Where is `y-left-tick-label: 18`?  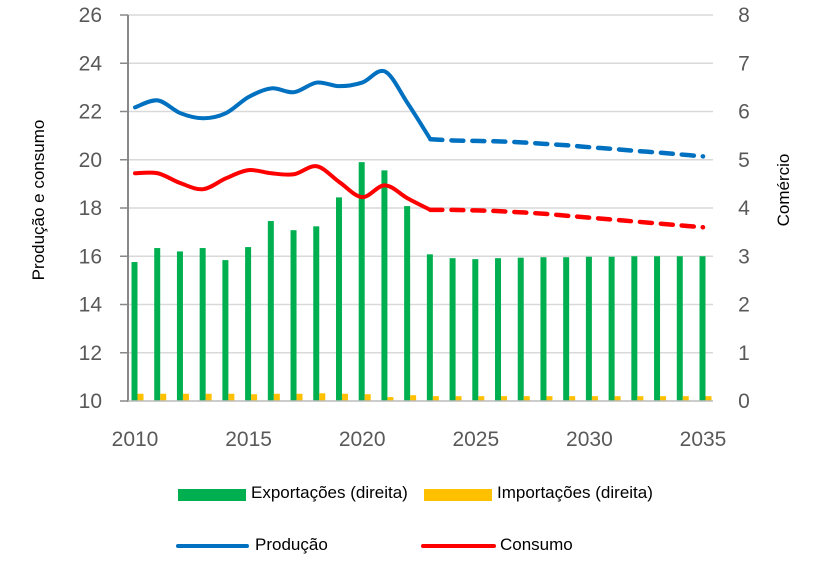 y-left-tick-label: 18 is located at coordinates (90, 208).